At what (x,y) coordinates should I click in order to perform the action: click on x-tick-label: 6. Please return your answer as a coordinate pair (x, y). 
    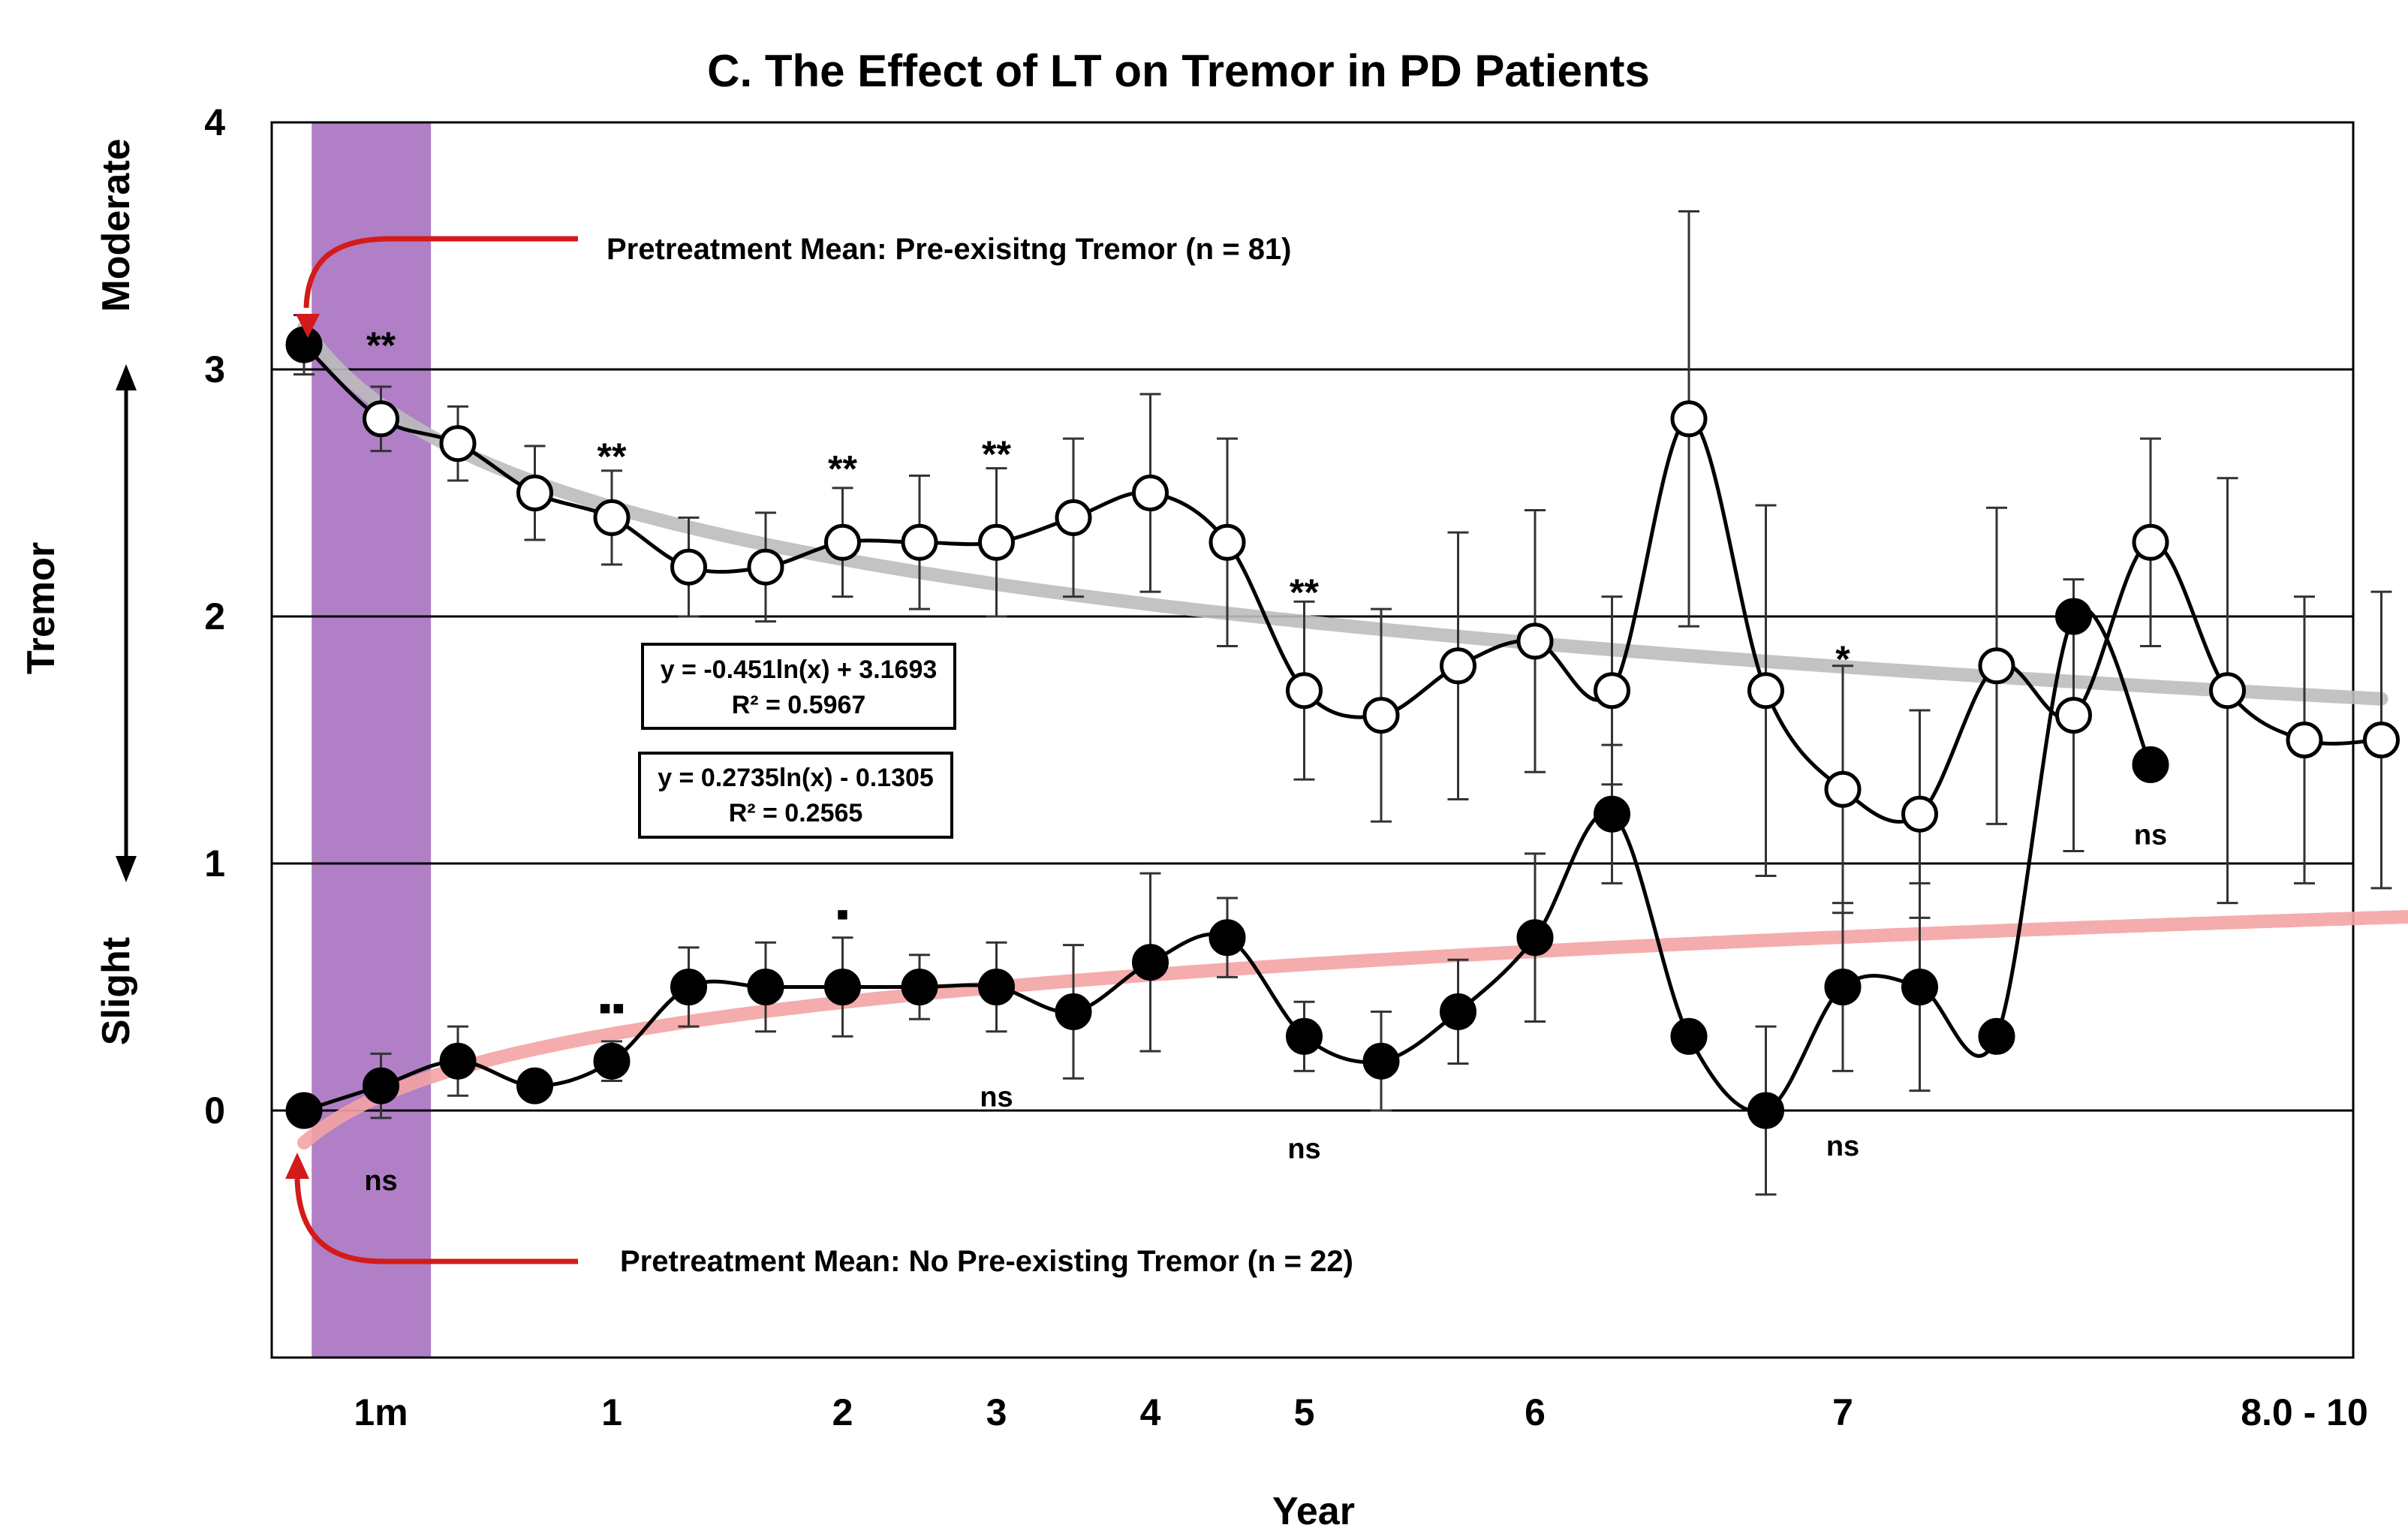
    Looking at the image, I should click on (1535, 1412).